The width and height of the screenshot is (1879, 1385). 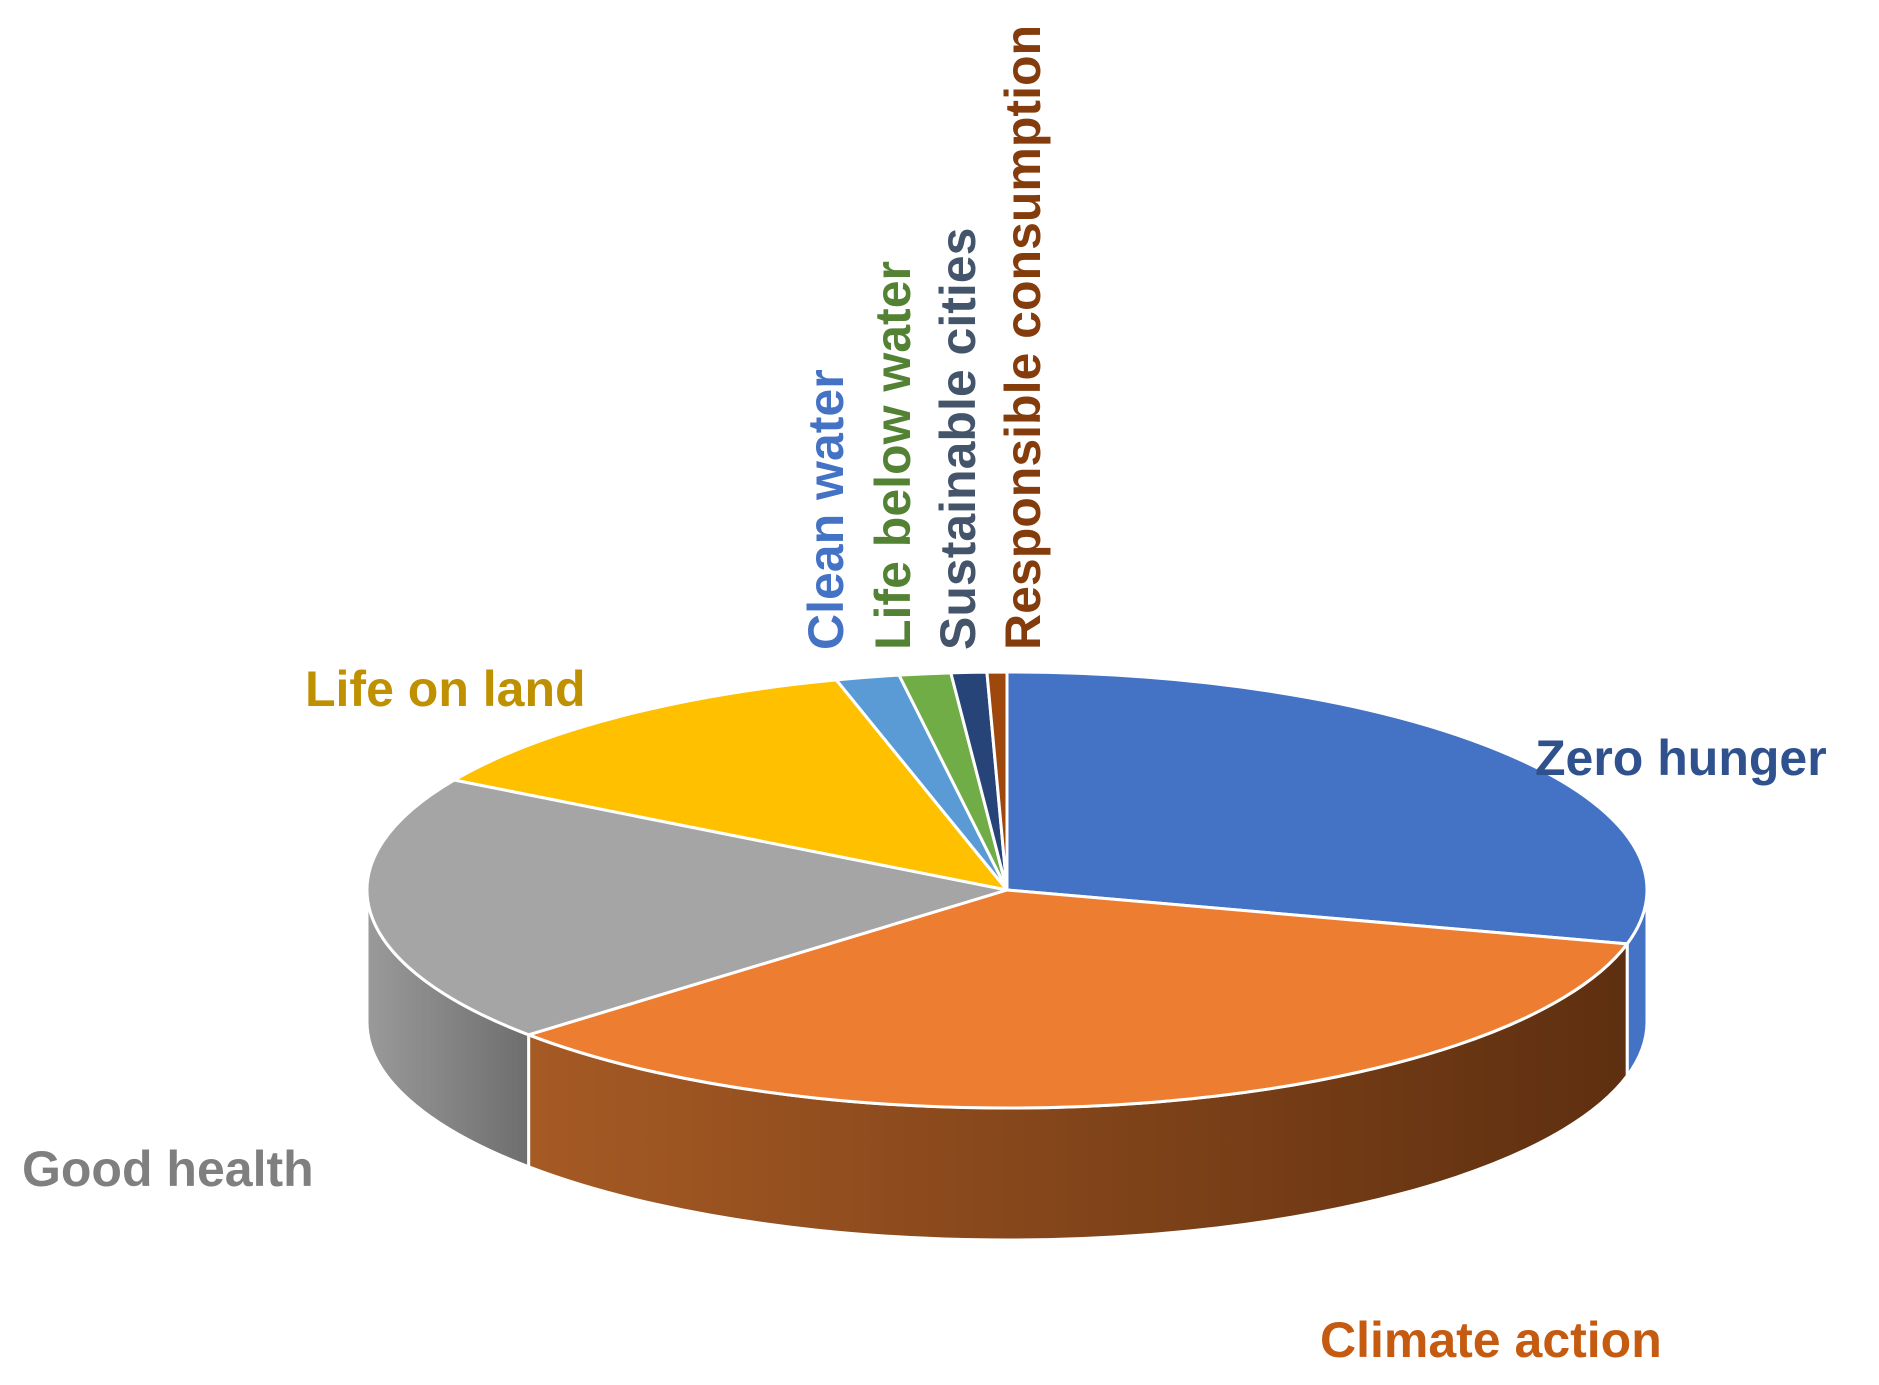 What do you see at coordinates (893, 455) in the screenshot?
I see `slice-label-life-below-water: Life below water` at bounding box center [893, 455].